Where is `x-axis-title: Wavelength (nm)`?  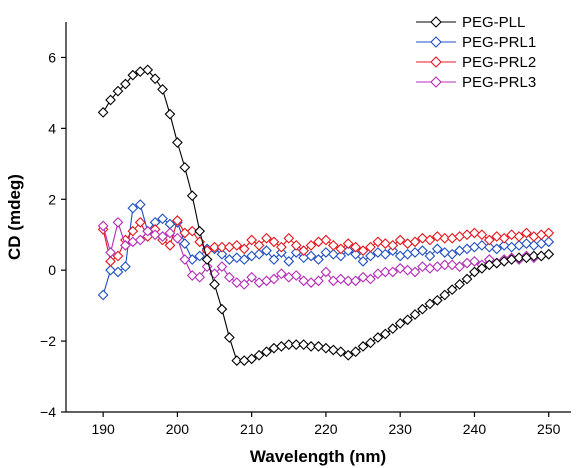 x-axis-title: Wavelength (nm) is located at coordinates (318, 456).